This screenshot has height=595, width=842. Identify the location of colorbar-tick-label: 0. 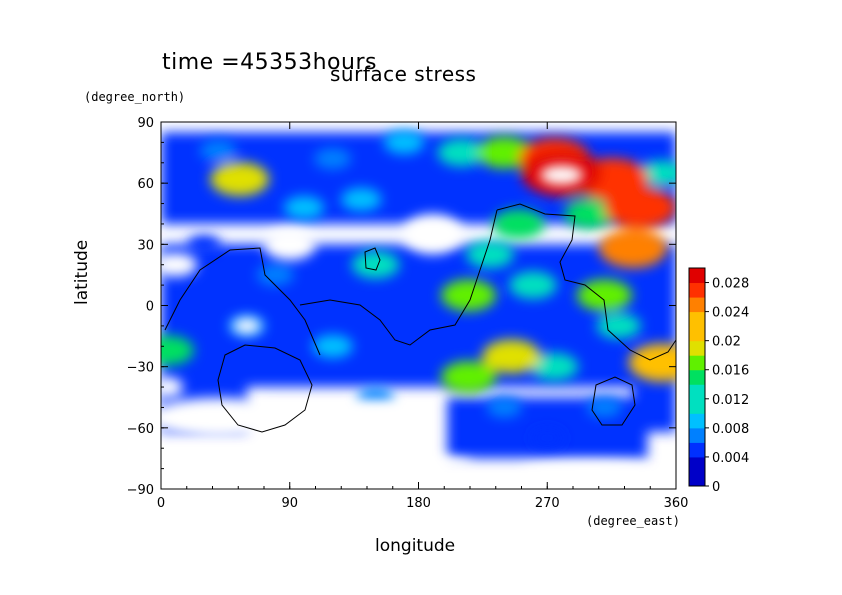
(716, 487).